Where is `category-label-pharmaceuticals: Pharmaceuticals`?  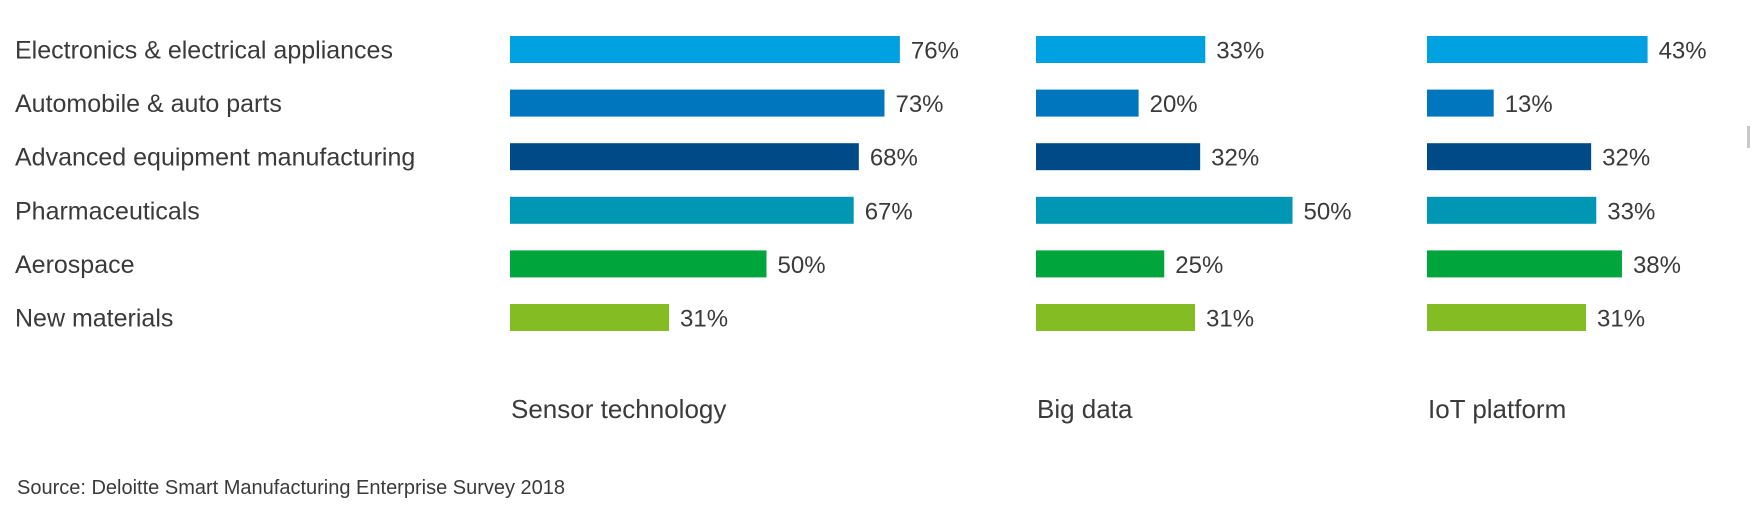
category-label-pharmaceuticals: Pharmaceuticals is located at coordinates (107, 211).